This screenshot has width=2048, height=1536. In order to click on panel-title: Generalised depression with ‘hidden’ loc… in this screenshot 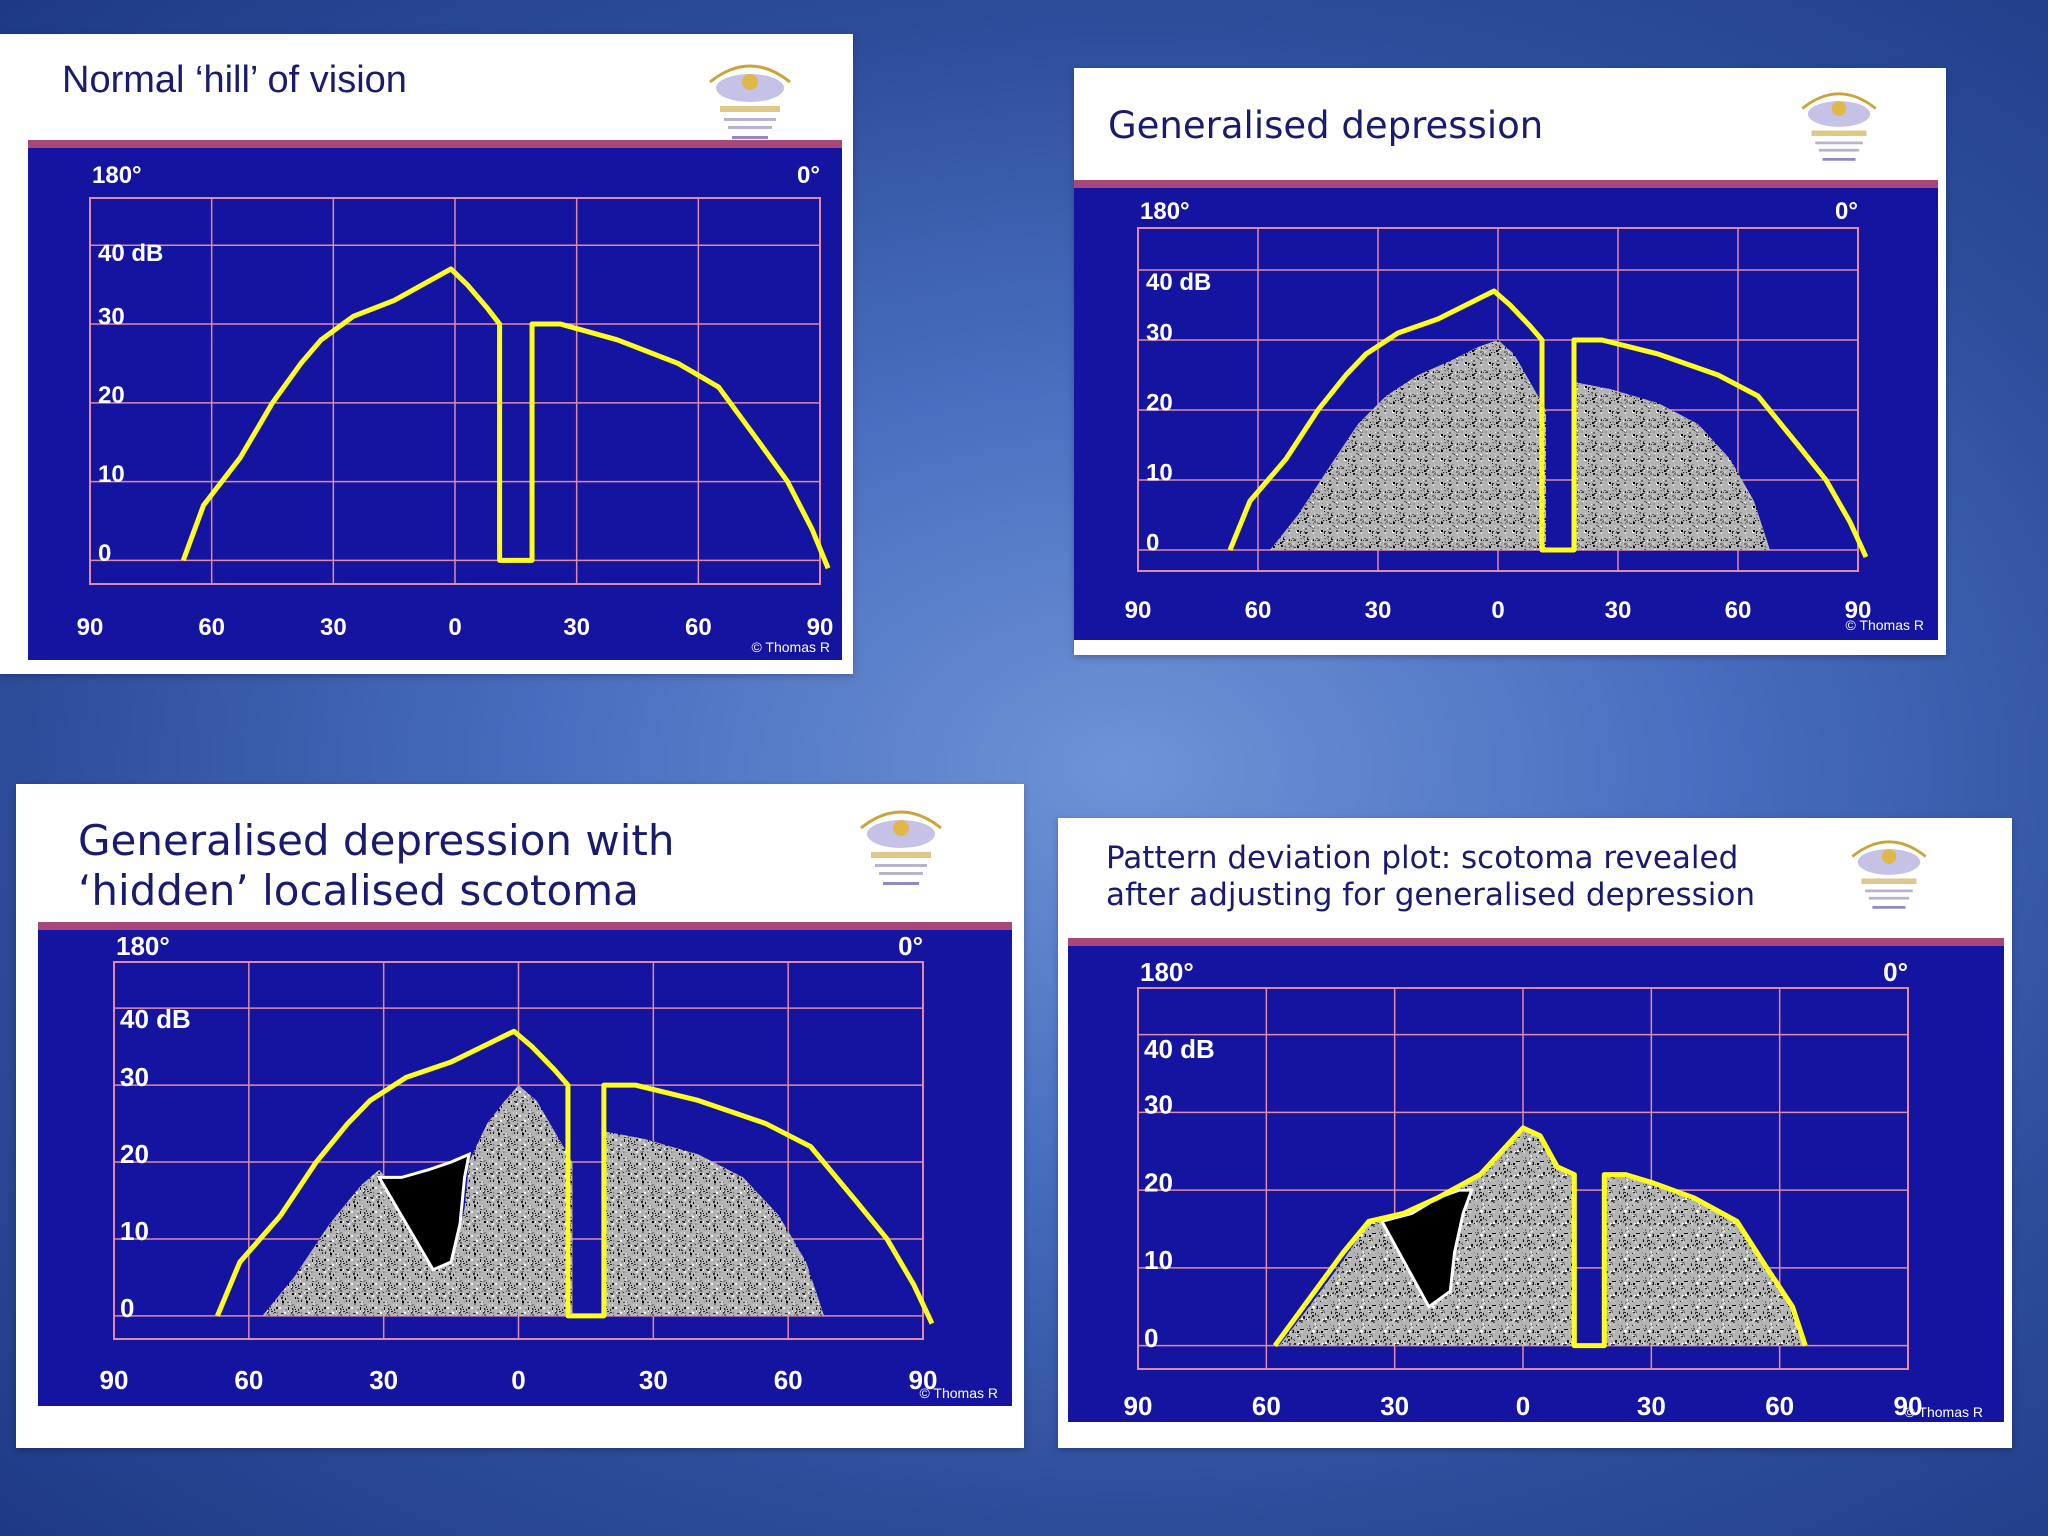, I will do `click(376, 865)`.